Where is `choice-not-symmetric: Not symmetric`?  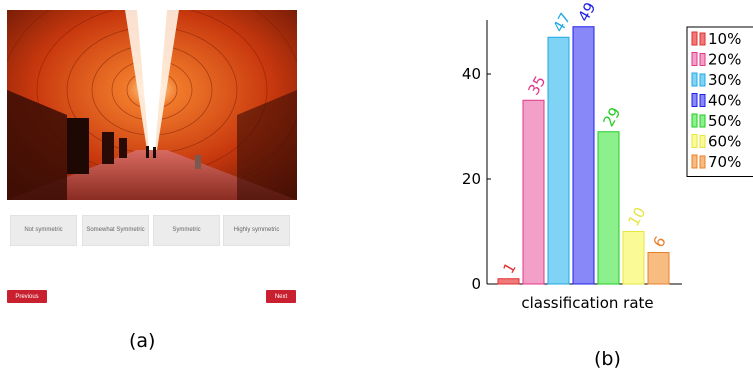
choice-not-symmetric: Not symmetric is located at coordinates (43, 230).